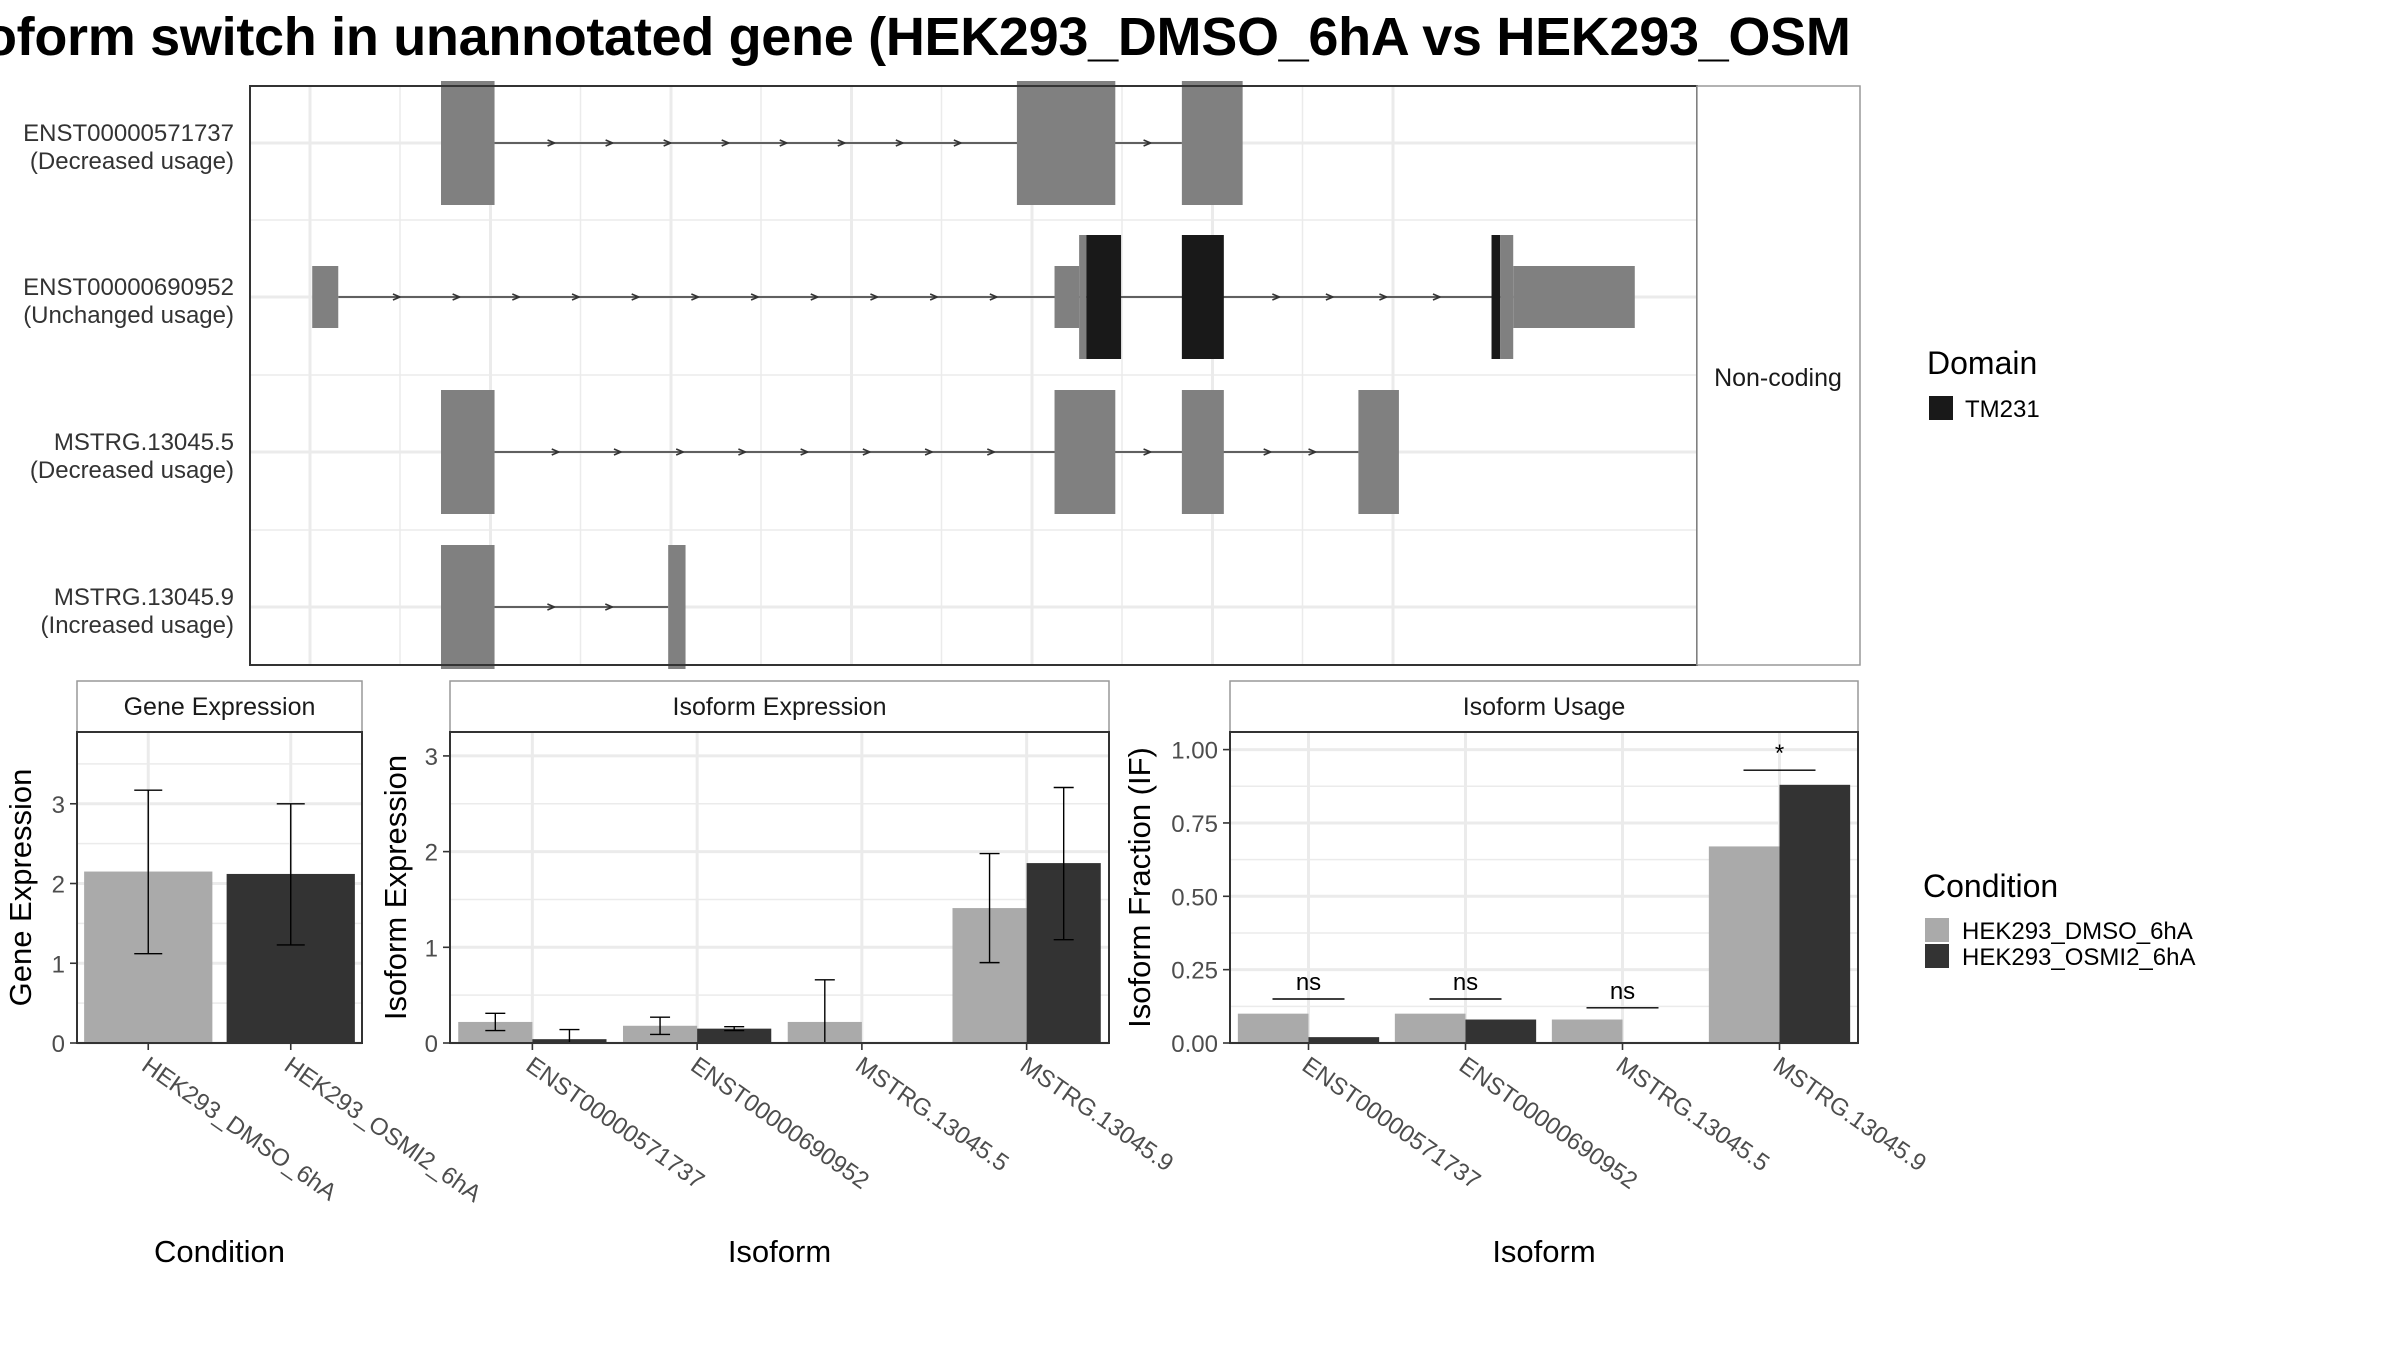  I want to click on x-axis-title: Condition, so click(219, 1251).